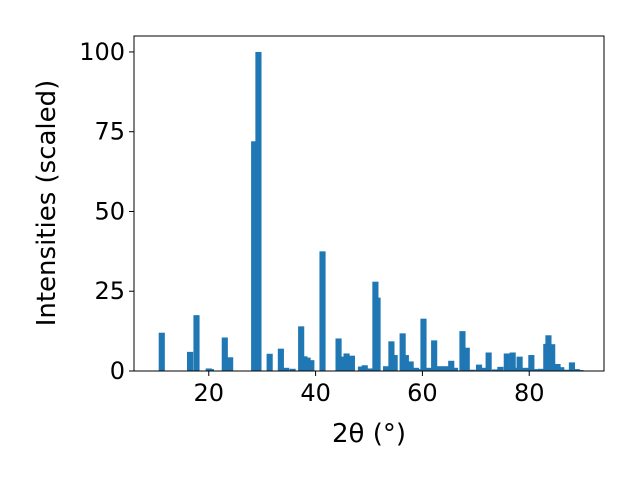  What do you see at coordinates (109, 211) in the screenshot?
I see `y-tick-label: 50` at bounding box center [109, 211].